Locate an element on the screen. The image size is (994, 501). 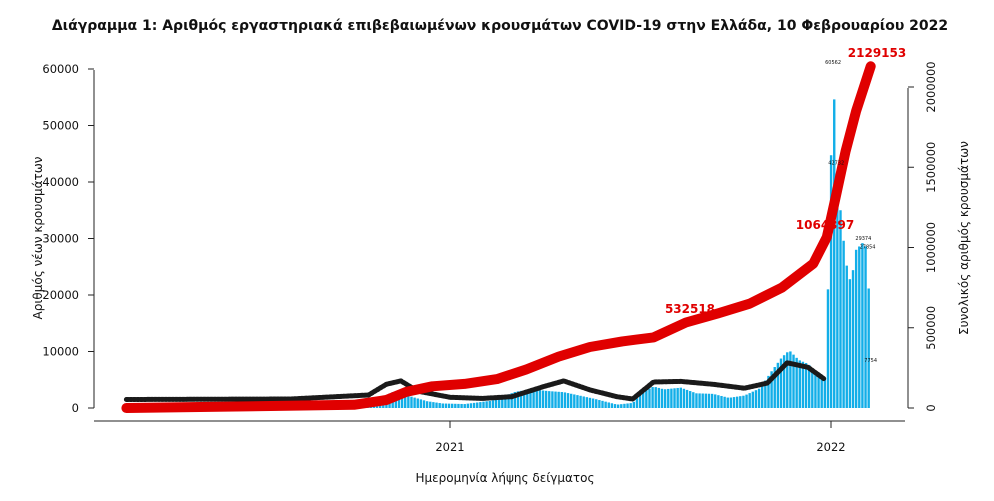
cumulative-annotation: 1064397 is located at coordinates (825, 225).